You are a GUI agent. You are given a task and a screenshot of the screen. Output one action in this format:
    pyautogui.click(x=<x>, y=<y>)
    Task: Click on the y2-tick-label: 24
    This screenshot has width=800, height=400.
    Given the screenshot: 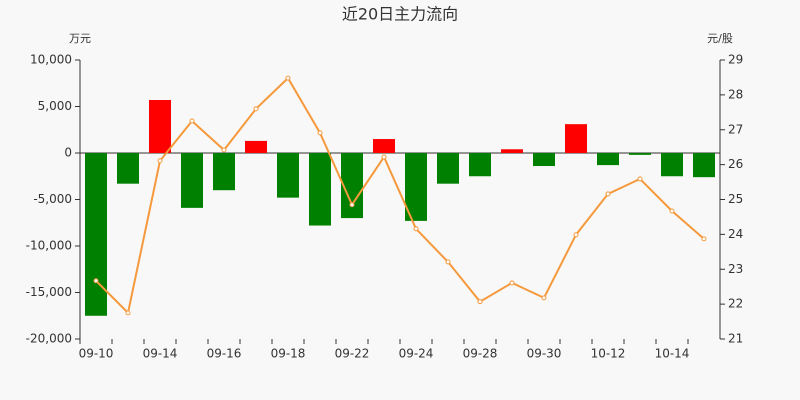 What is the action you would take?
    pyautogui.click(x=735, y=234)
    